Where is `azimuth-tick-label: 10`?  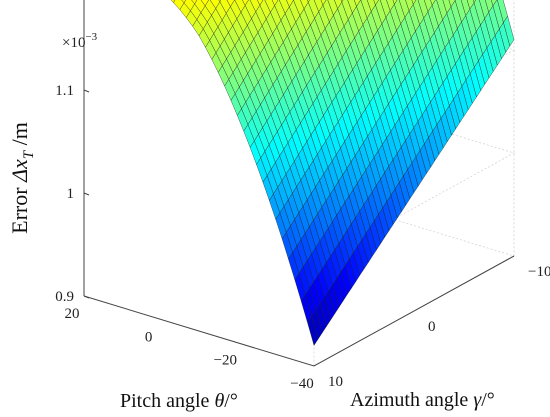 azimuth-tick-label: 10 is located at coordinates (335, 382).